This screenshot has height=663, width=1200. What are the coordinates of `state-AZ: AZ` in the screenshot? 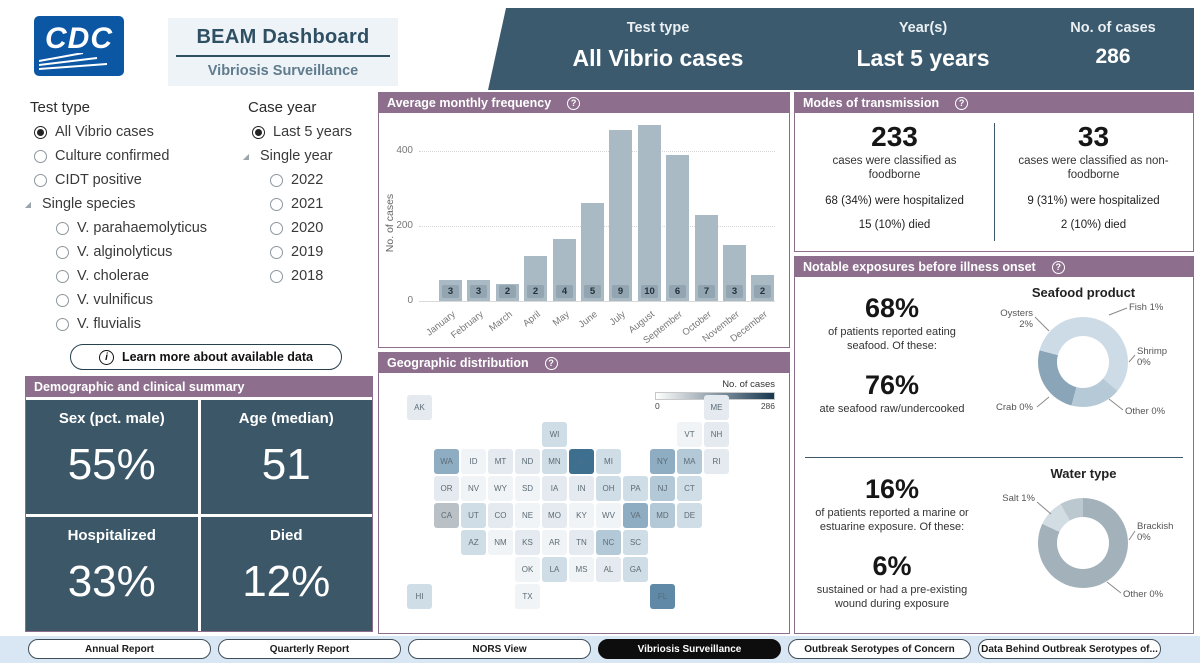 It's located at (473, 542).